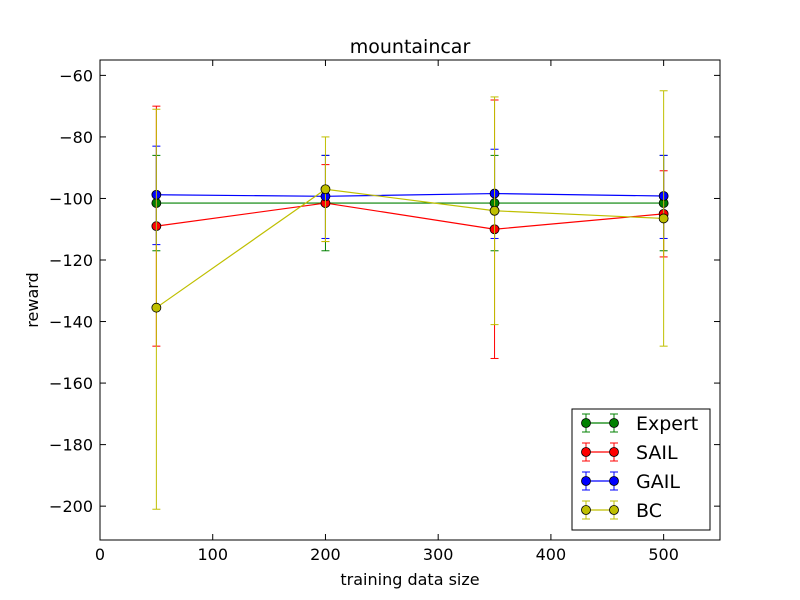 Image resolution: width=800 pixels, height=600 pixels. Describe the element at coordinates (551, 554) in the screenshot. I see `x-tick-label: 400` at that location.